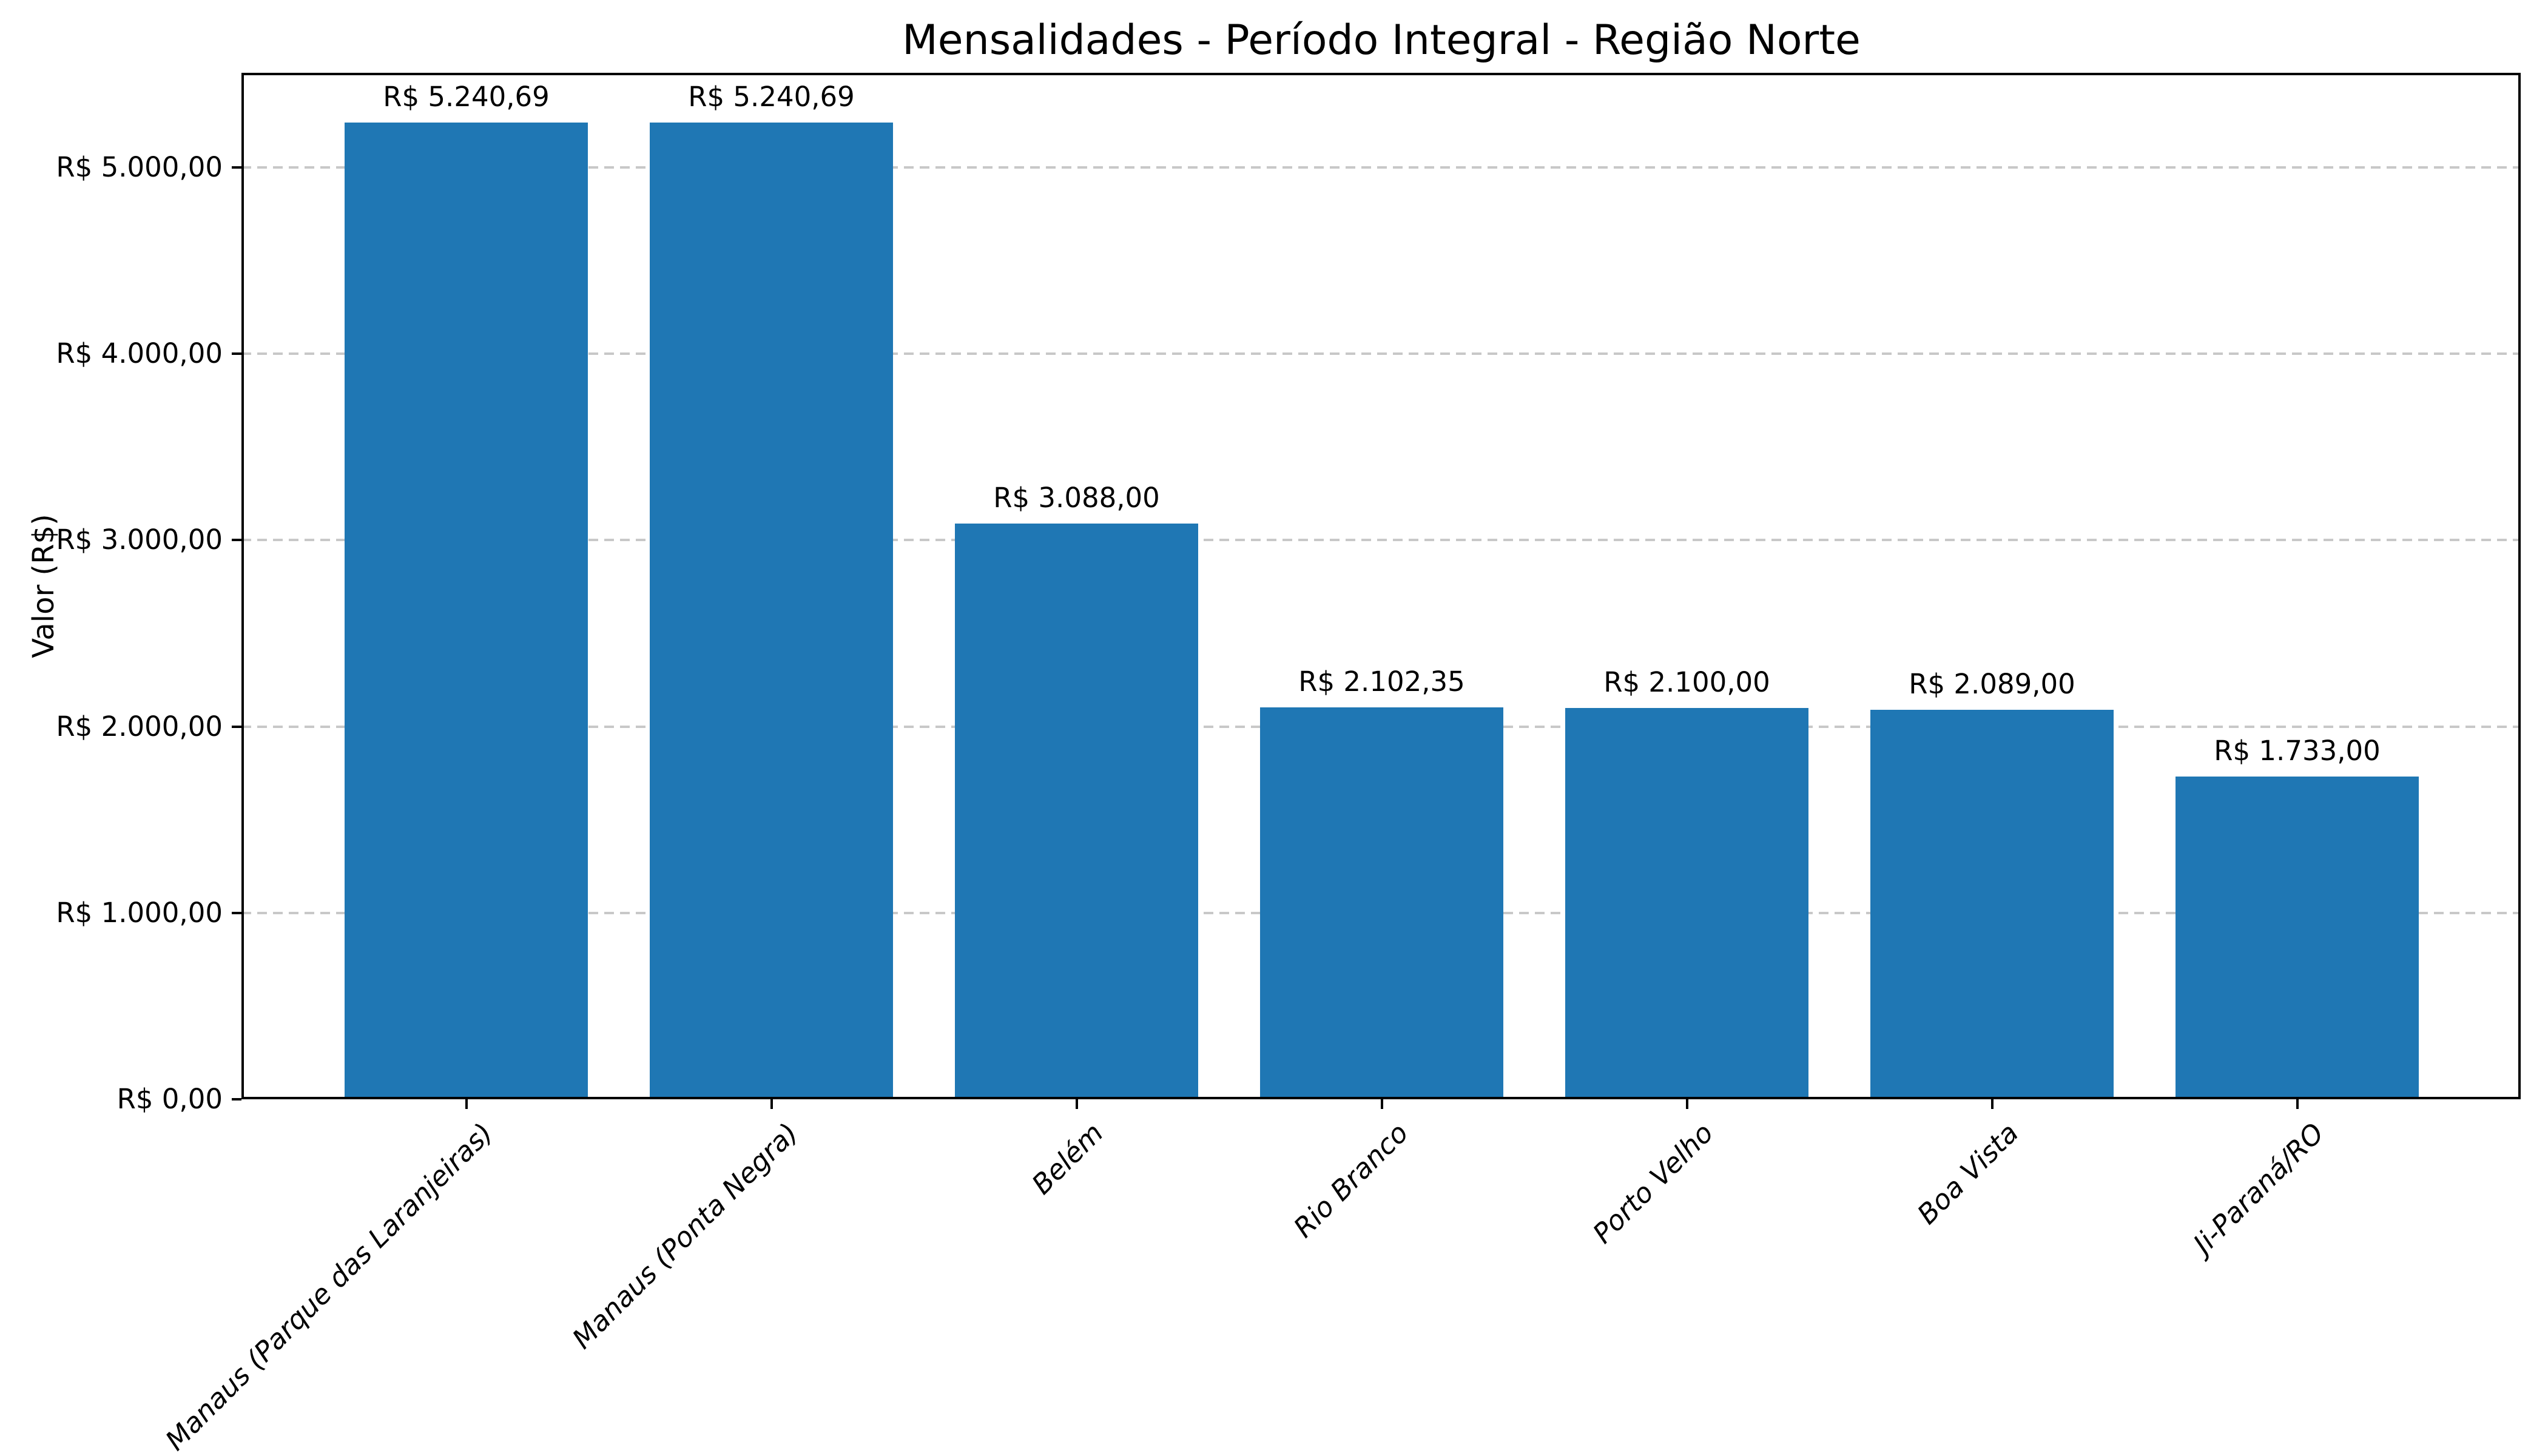 The height and width of the screenshot is (1456, 2548). What do you see at coordinates (169, 1099) in the screenshot?
I see `y-tick-label: R$ 0,00` at bounding box center [169, 1099].